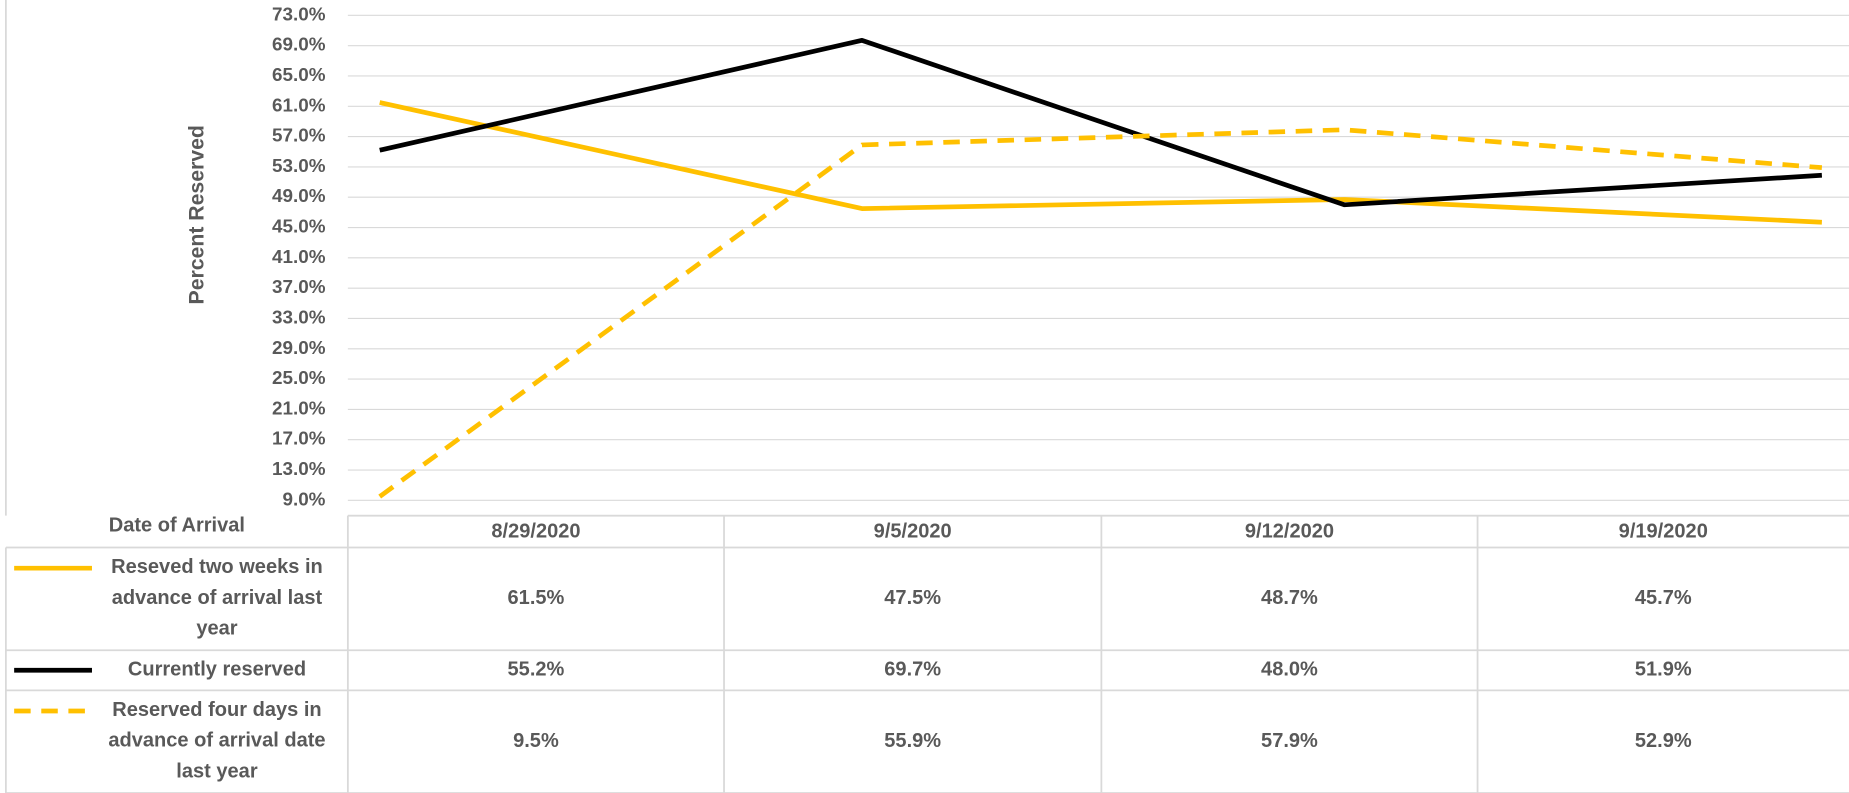  Describe the element at coordinates (536, 670) in the screenshot. I see `data-label: 55.2%` at that location.